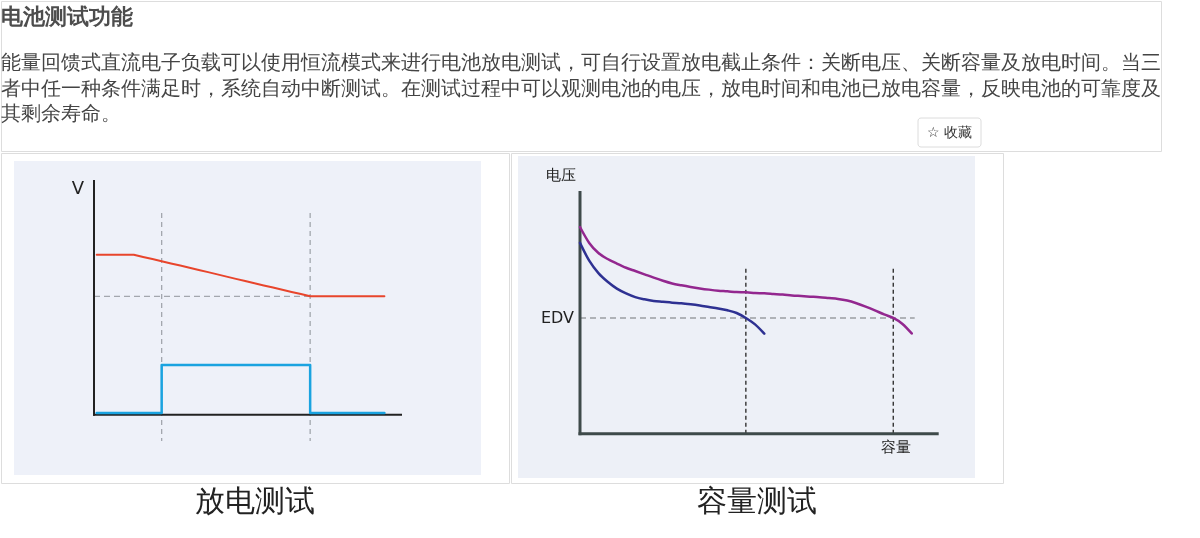 This screenshot has height=538, width=1200. I want to click on text: 电池测试功能, so click(67, 16).